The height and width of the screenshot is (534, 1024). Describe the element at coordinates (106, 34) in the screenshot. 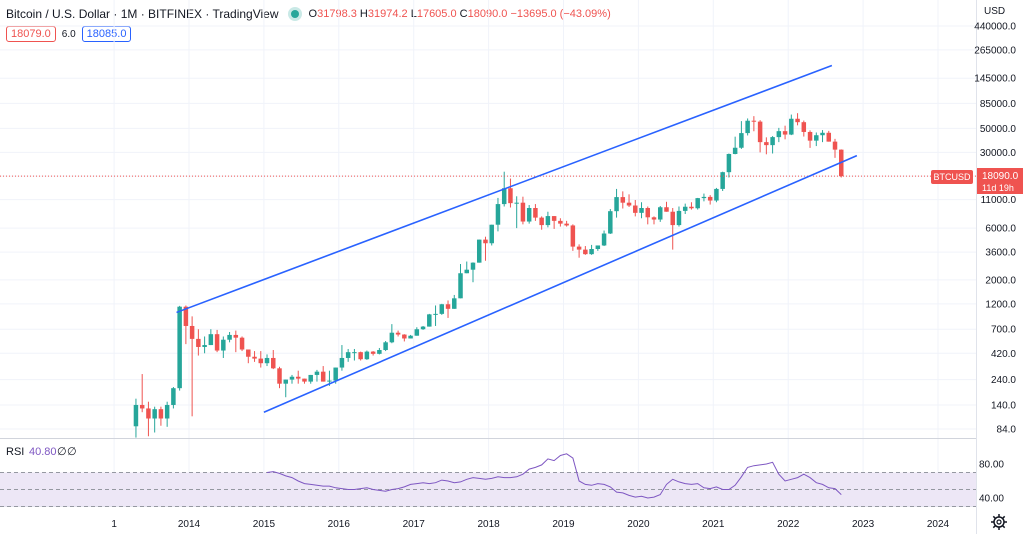

I see `buy-button: 18085.0` at that location.